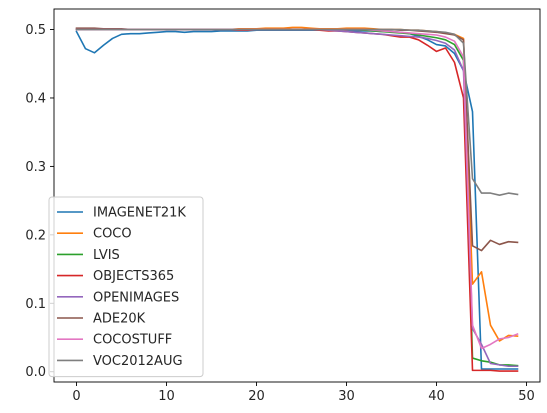 The height and width of the screenshot is (413, 547). Describe the element at coordinates (136, 297) in the screenshot. I see `legend-label-openimages: OPENIMAGES` at that location.